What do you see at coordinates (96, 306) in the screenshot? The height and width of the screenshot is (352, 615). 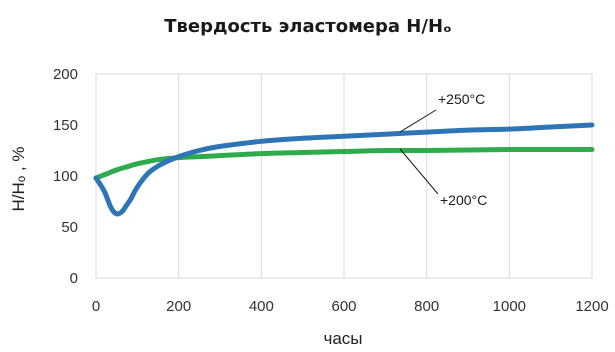 I see `x-tick-label: 0` at bounding box center [96, 306].